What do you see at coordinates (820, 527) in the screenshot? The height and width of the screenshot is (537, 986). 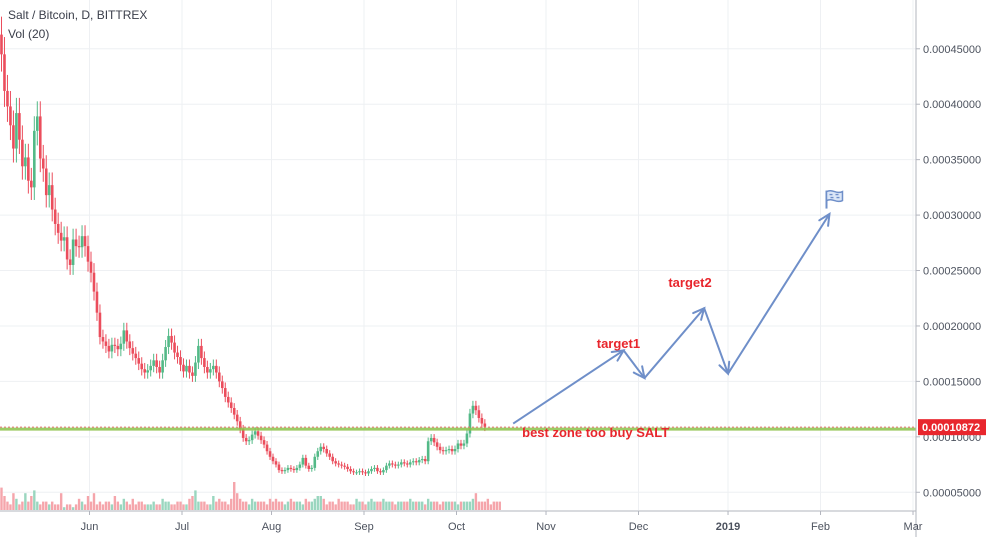 I see `time-axis-label: Feb` at bounding box center [820, 527].